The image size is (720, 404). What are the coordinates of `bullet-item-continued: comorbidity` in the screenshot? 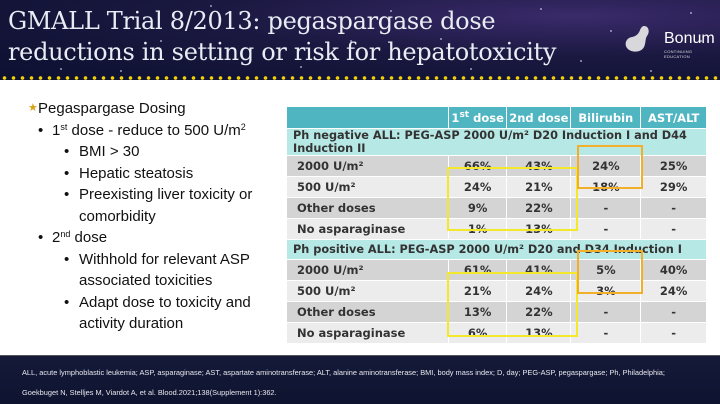 It's located at (142, 217).